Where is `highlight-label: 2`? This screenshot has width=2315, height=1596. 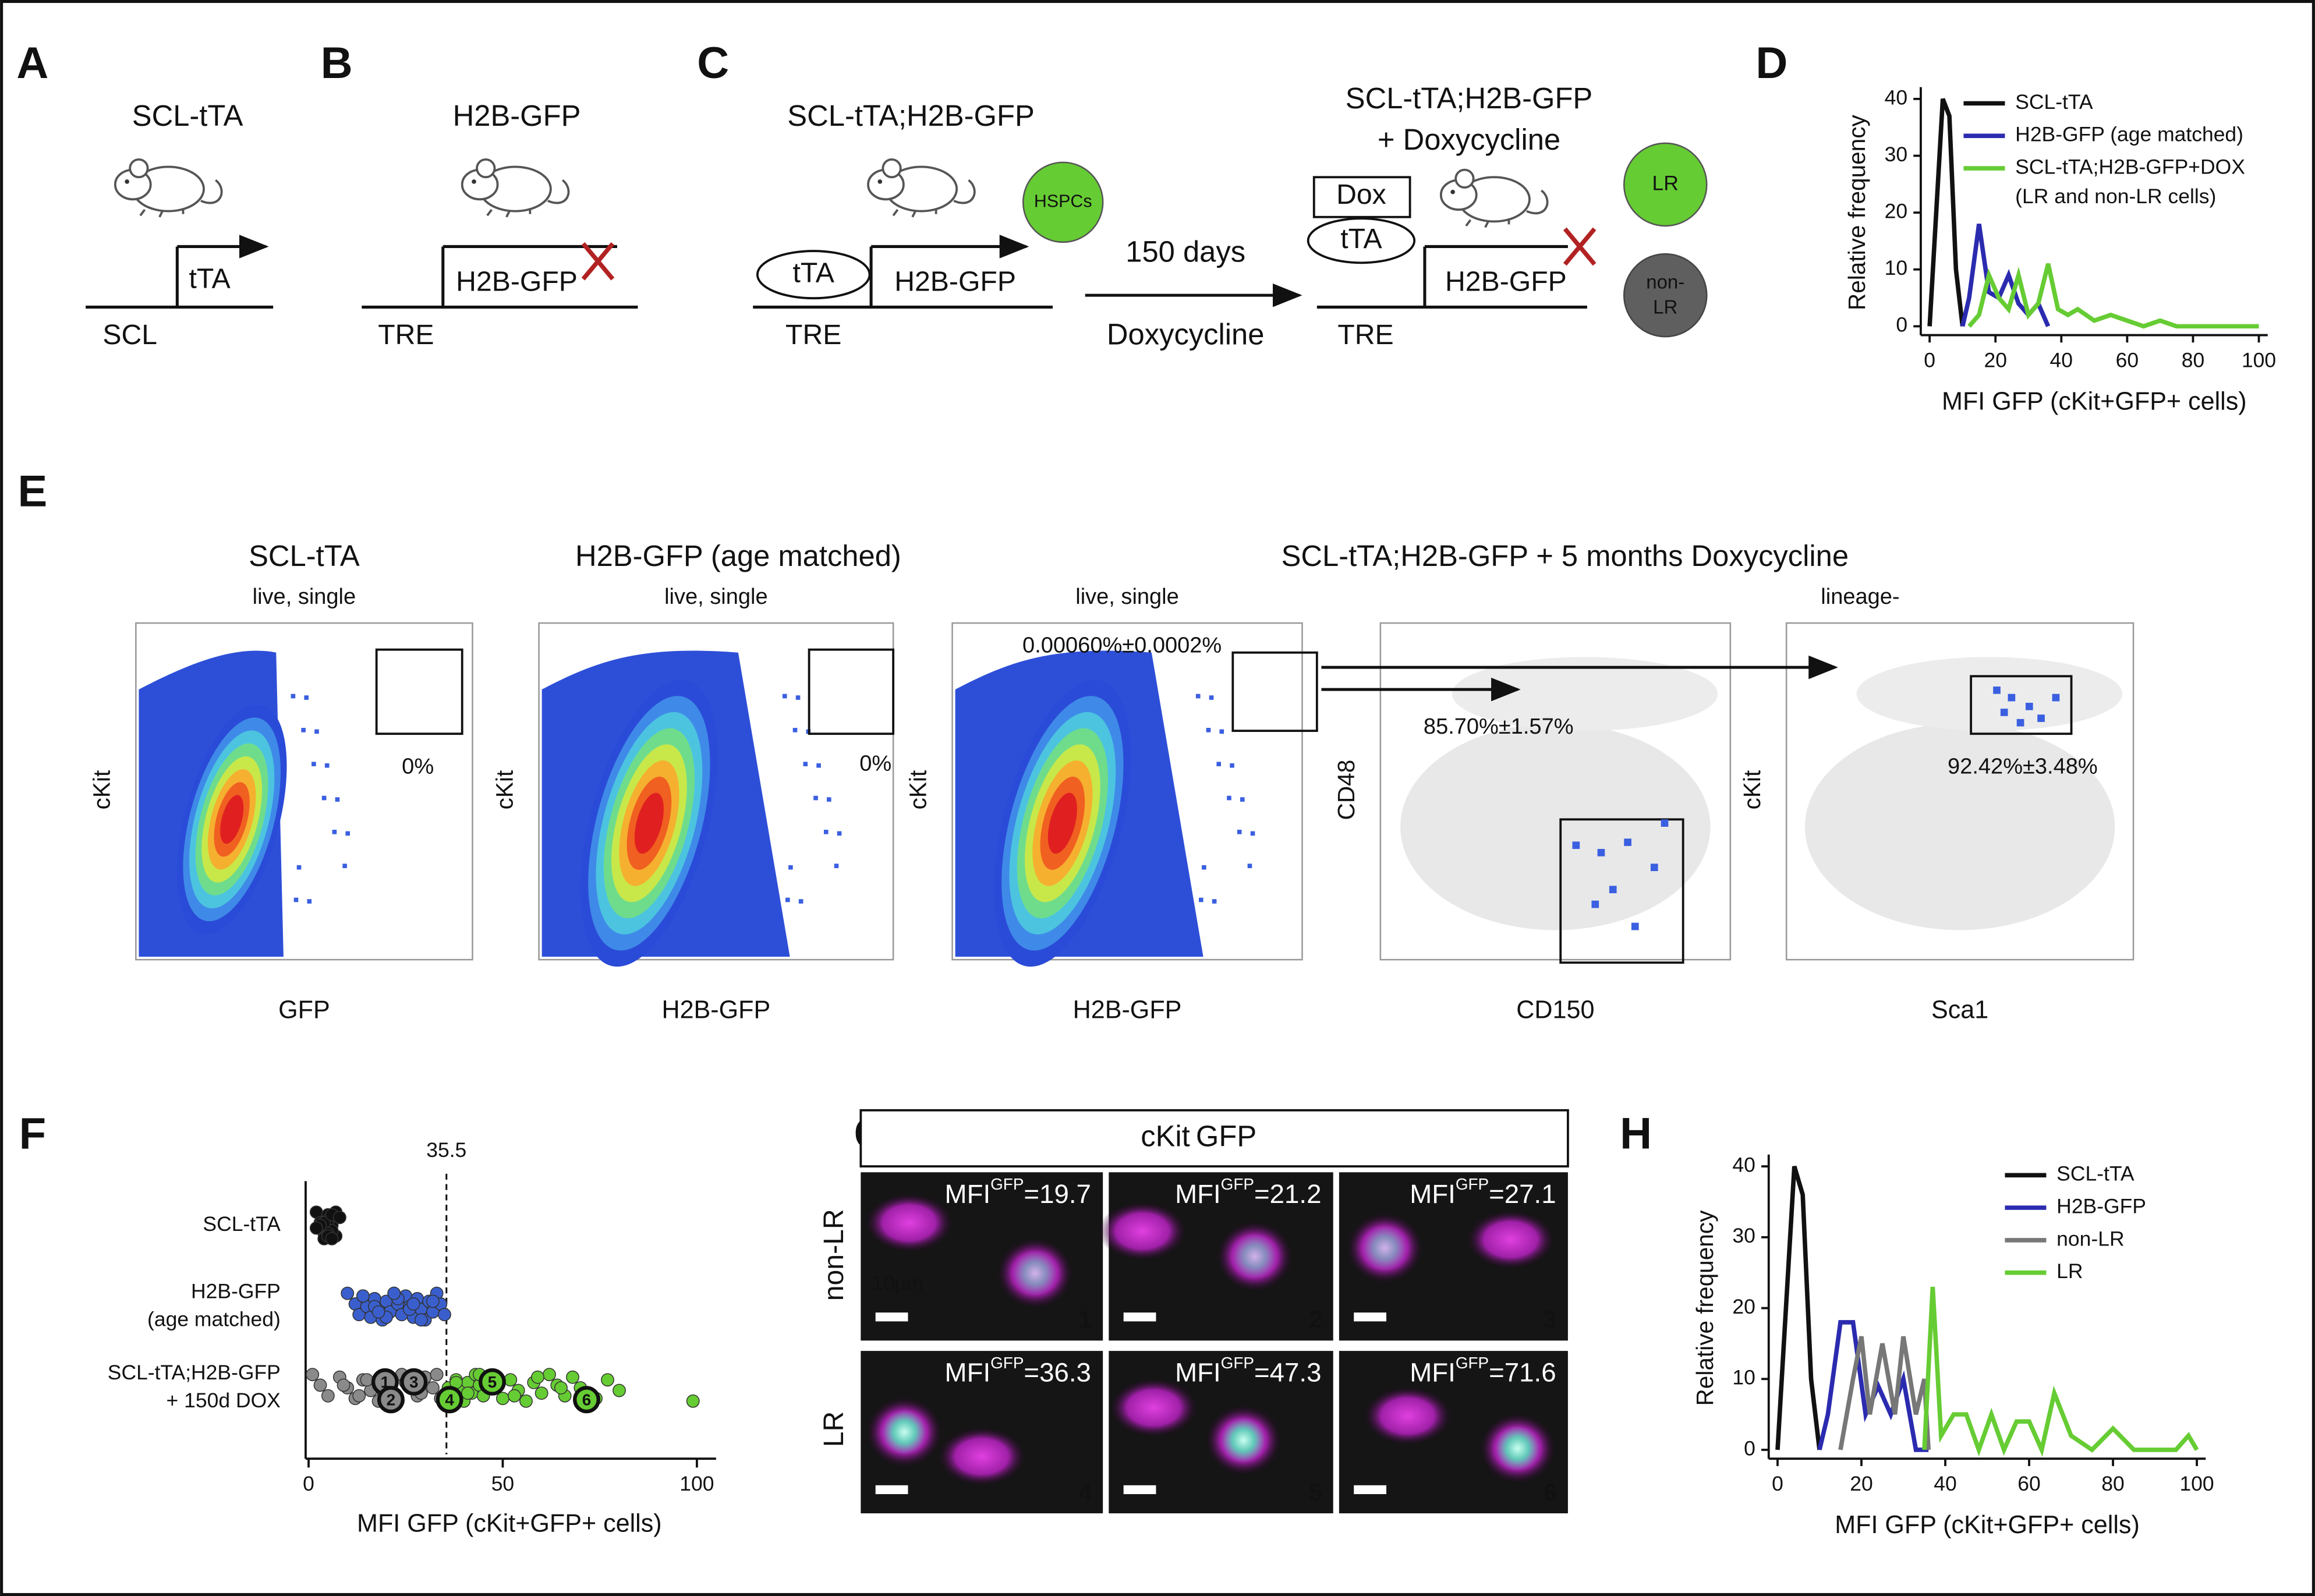 highlight-label: 2 is located at coordinates (391, 1400).